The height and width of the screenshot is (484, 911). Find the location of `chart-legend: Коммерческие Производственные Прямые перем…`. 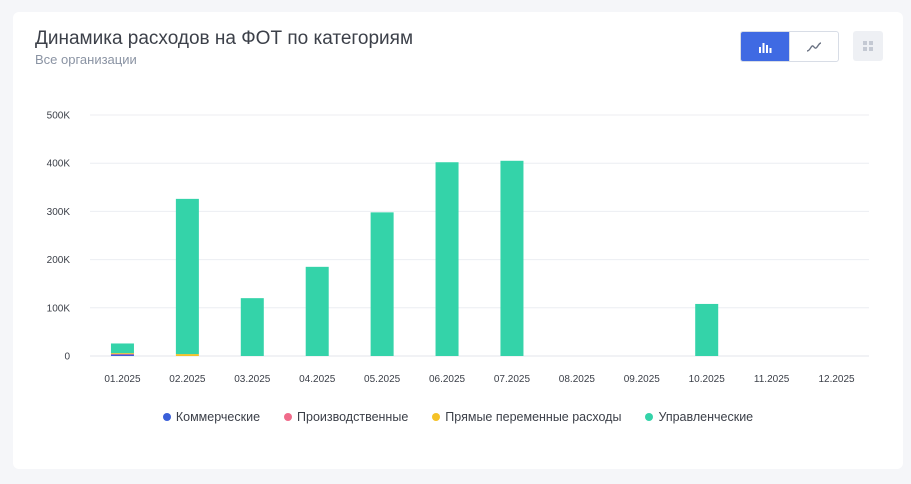

chart-legend: Коммерческие Производственные Прямые перем… is located at coordinates (458, 417).